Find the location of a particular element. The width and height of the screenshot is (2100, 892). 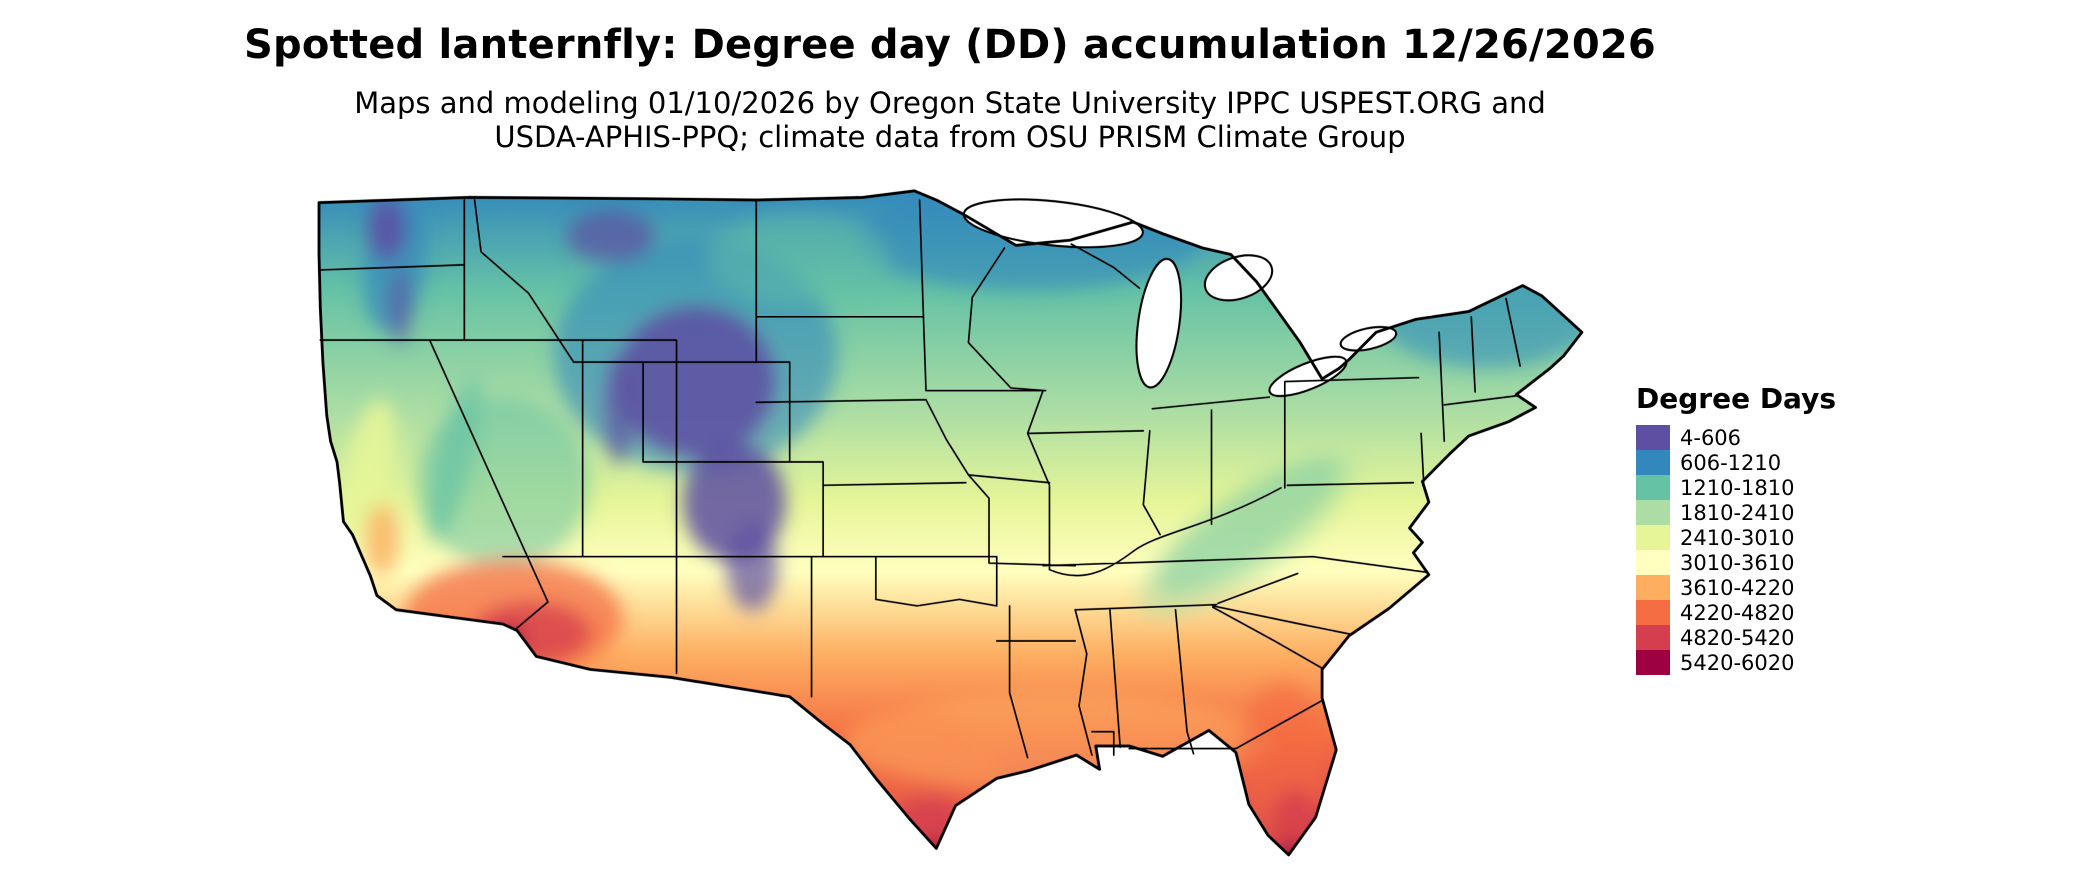

legend-label: 606-1210 is located at coordinates (1731, 462).